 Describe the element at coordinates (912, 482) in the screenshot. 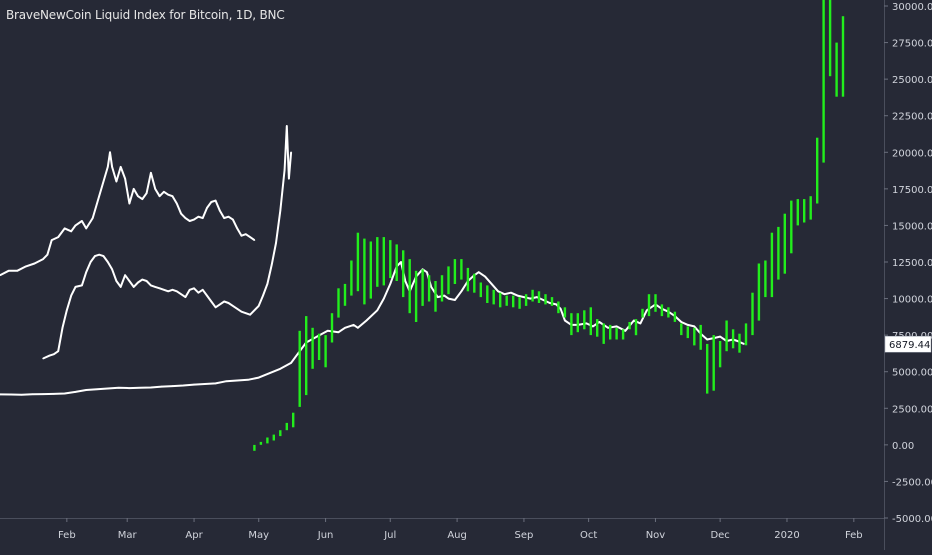

I see `y-tick-label: -2500.00` at that location.